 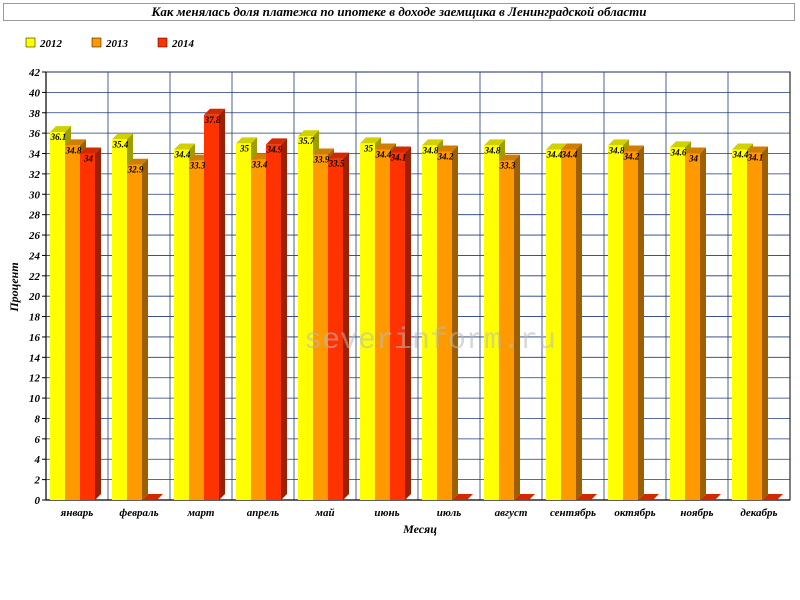 I want to click on bar-2014-август, so click(x=524, y=497).